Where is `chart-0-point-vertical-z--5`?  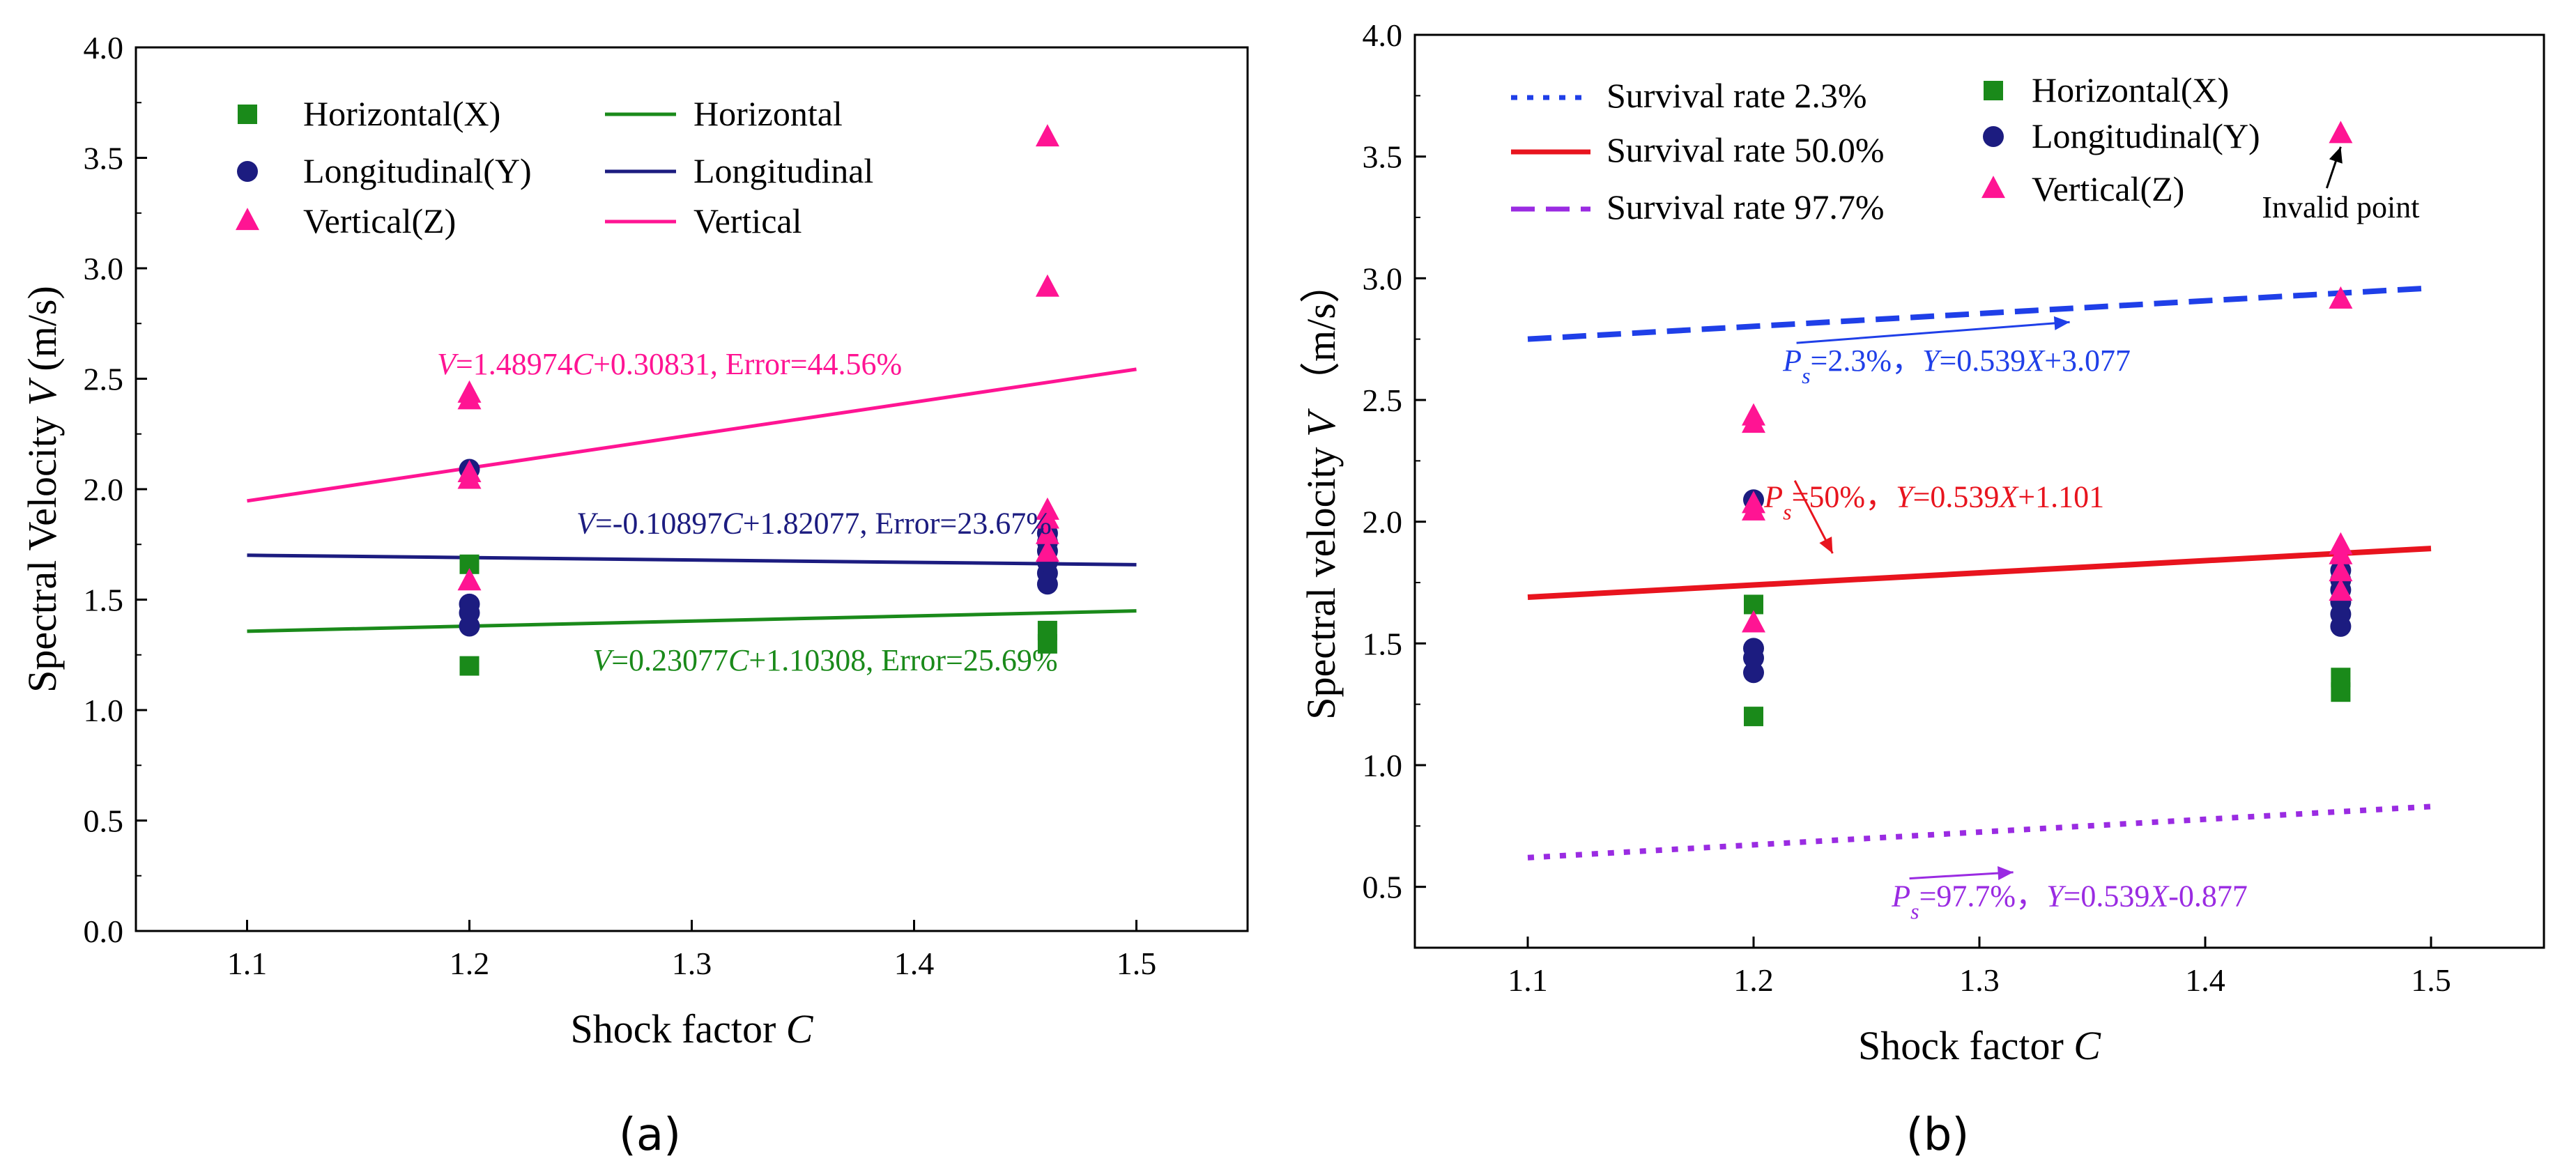
chart-0-point-vertical-z--5 is located at coordinates (1047, 550).